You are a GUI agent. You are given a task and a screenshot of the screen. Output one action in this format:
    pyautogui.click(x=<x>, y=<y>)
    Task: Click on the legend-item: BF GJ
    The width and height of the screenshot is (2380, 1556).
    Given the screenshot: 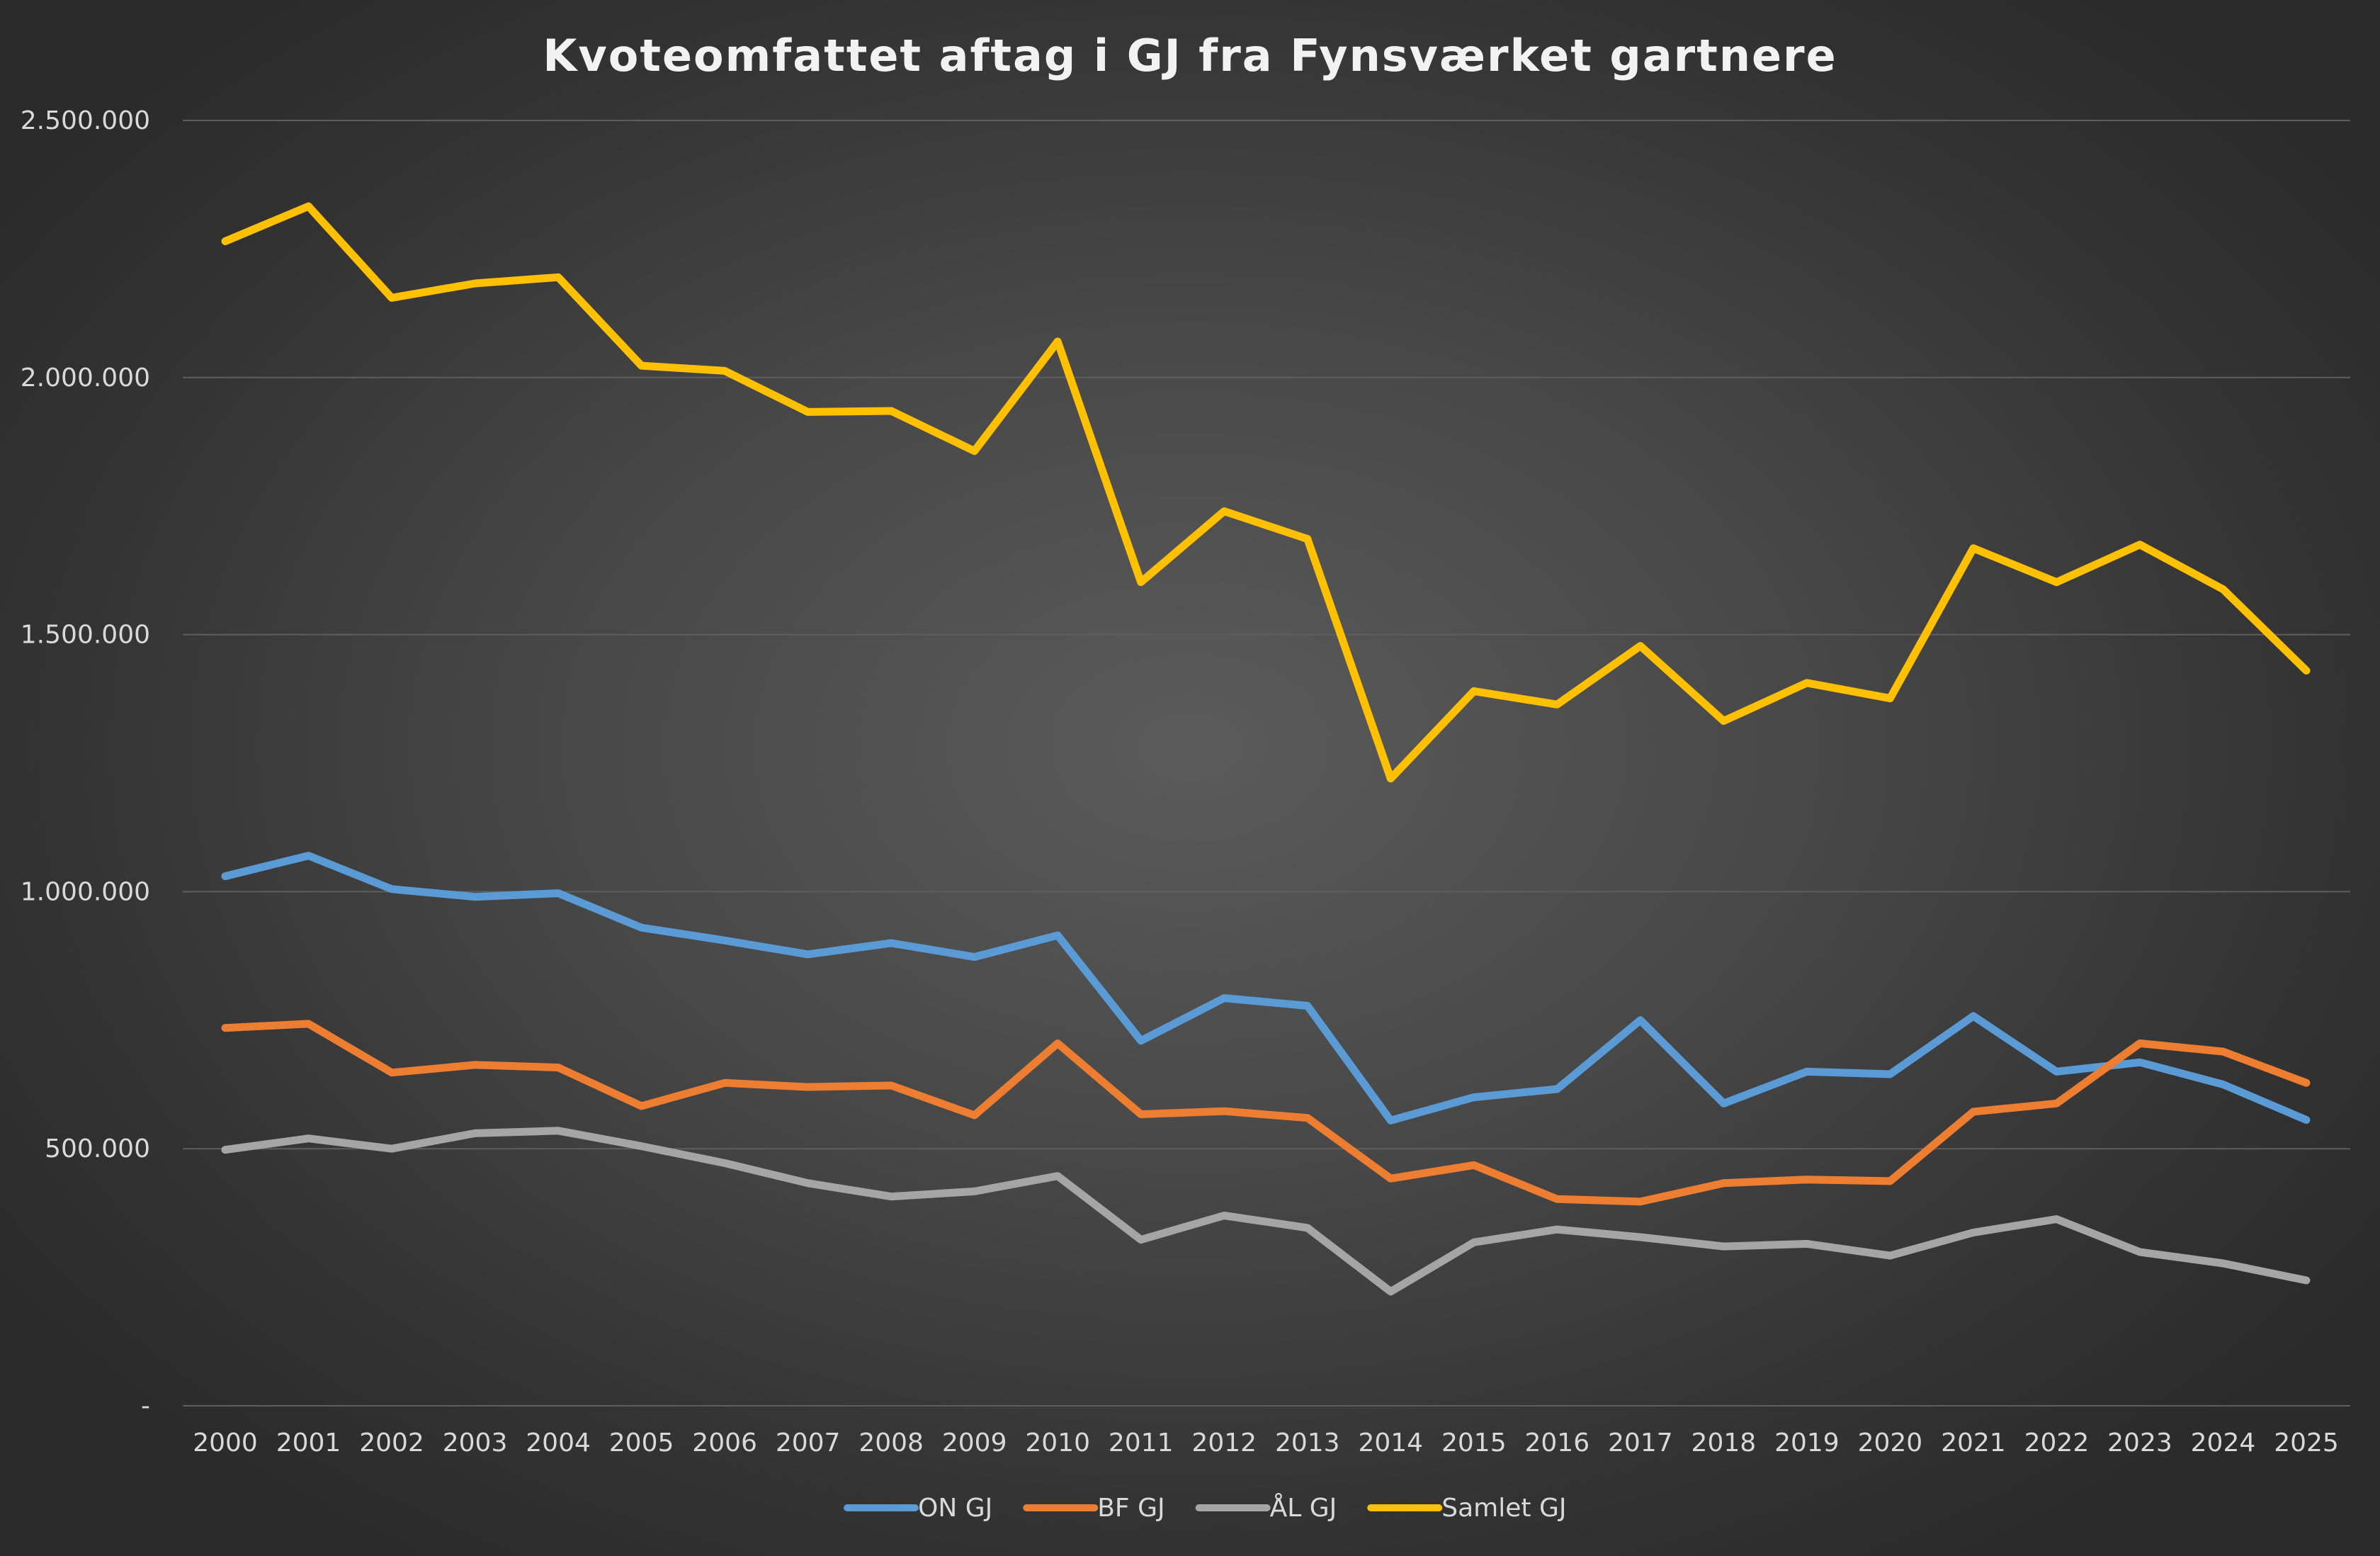 What is the action you would take?
    pyautogui.click(x=1094, y=1508)
    